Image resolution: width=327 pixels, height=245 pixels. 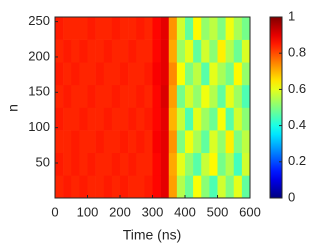 What do you see at coordinates (39, 91) in the screenshot?
I see `y-tick-label: 150` at bounding box center [39, 91].